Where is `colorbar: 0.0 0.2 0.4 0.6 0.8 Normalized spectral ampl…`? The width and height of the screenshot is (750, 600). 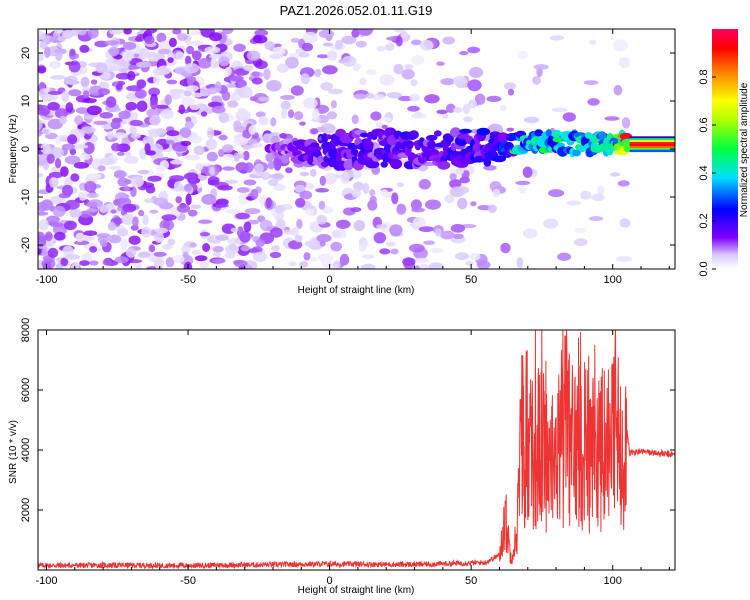 colorbar: 0.0 0.2 0.4 0.6 0.8 Normalized spectral ampl… is located at coordinates (724, 153).